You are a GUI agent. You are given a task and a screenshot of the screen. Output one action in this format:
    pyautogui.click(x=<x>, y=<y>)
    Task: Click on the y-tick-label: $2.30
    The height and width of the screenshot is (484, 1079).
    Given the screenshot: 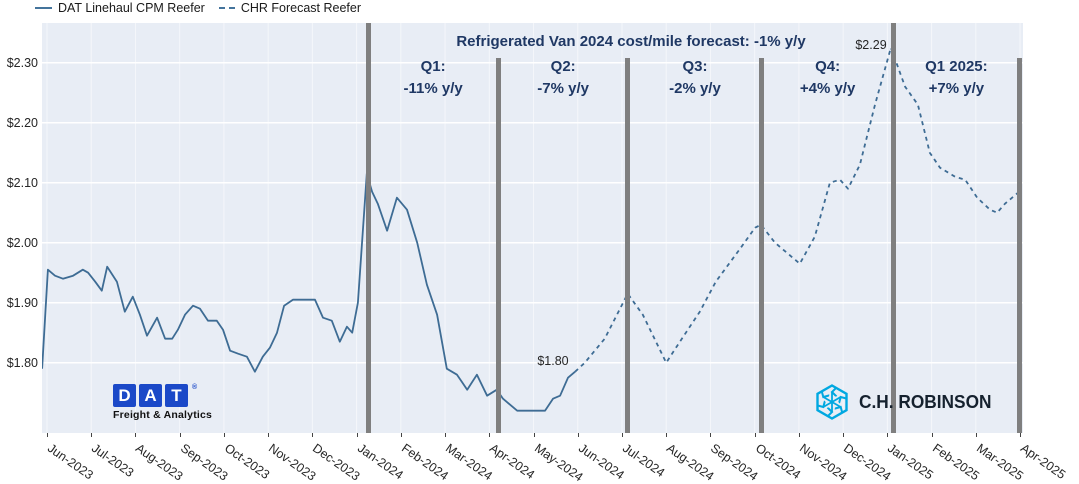 What is the action you would take?
    pyautogui.click(x=22, y=62)
    